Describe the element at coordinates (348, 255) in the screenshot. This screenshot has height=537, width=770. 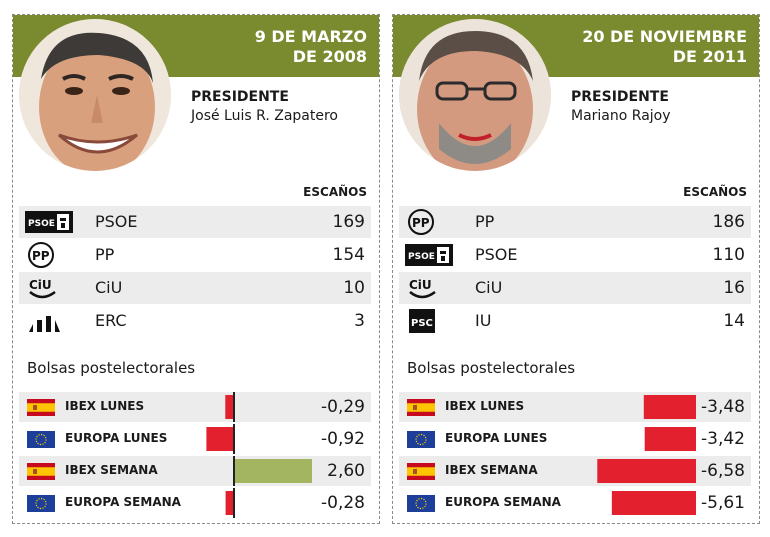
I see `seat-count: 154` at that location.